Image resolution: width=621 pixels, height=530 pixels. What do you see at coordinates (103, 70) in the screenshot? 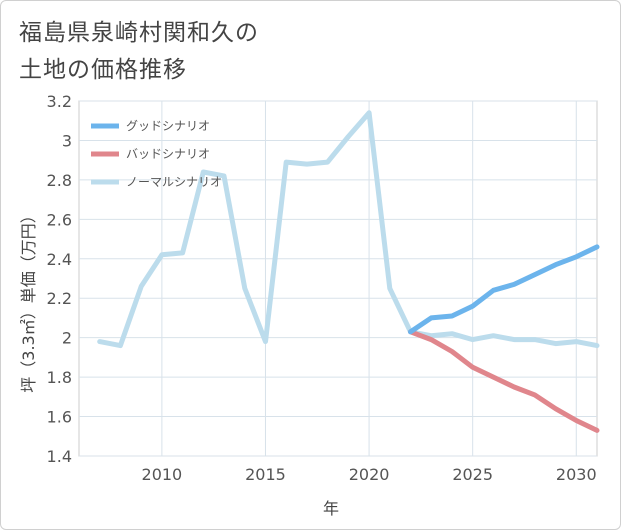
I see `chart-title-line-2: 土地の価格推移` at bounding box center [103, 70].